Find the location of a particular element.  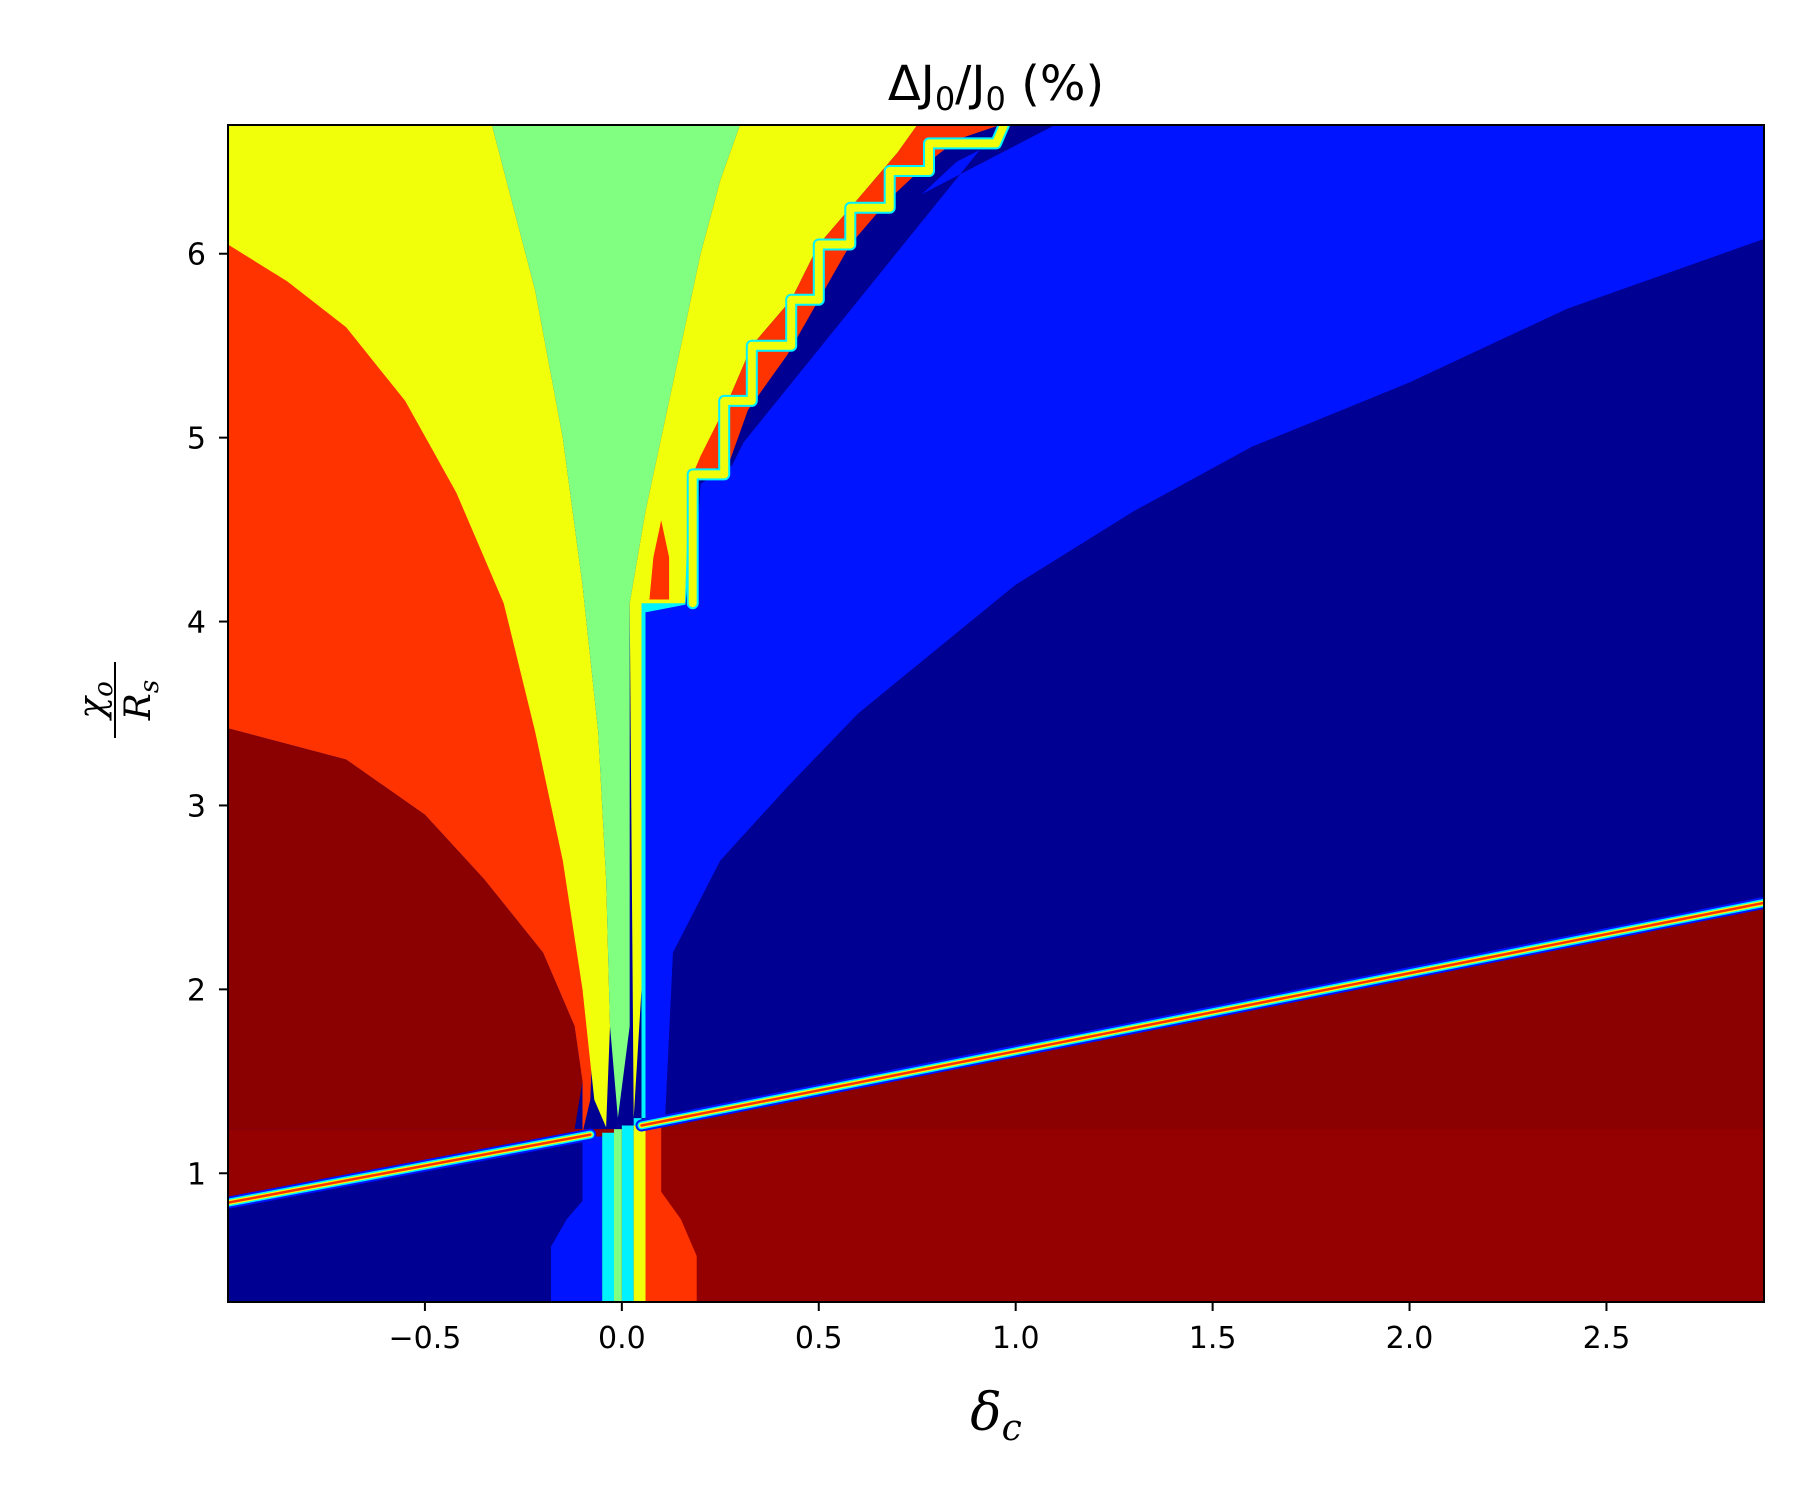

contour-region-left-yellow is located at coordinates (419, 626).